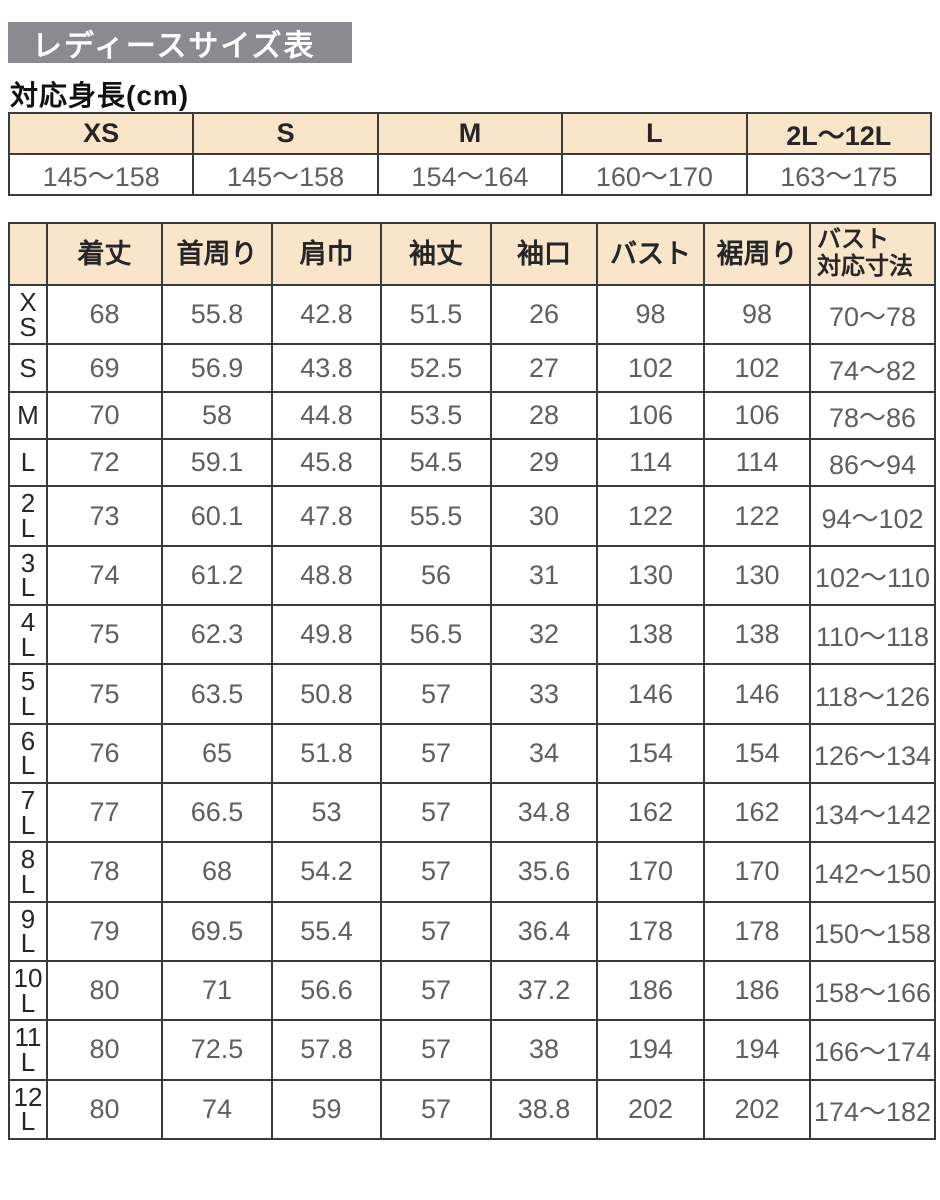 The width and height of the screenshot is (940, 1200). Describe the element at coordinates (650, 463) in the screenshot. I see `size-cell: 114` at that location.